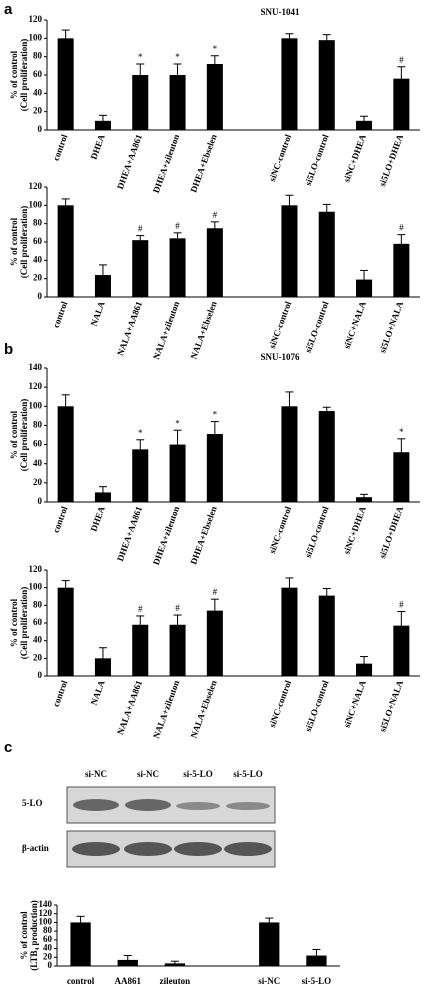 The image size is (429, 992). What do you see at coordinates (34, 935) in the screenshot?
I see `y-axis-label: (LTB₄ production)` at bounding box center [34, 935].